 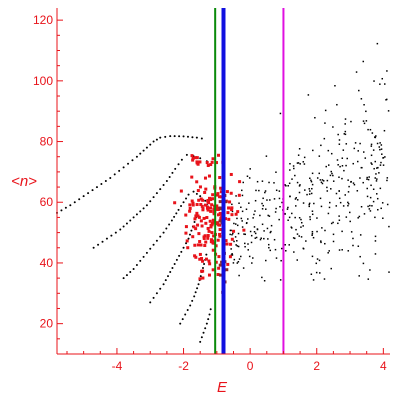 I want to click on y-tick-label: 80, so click(x=47, y=142).